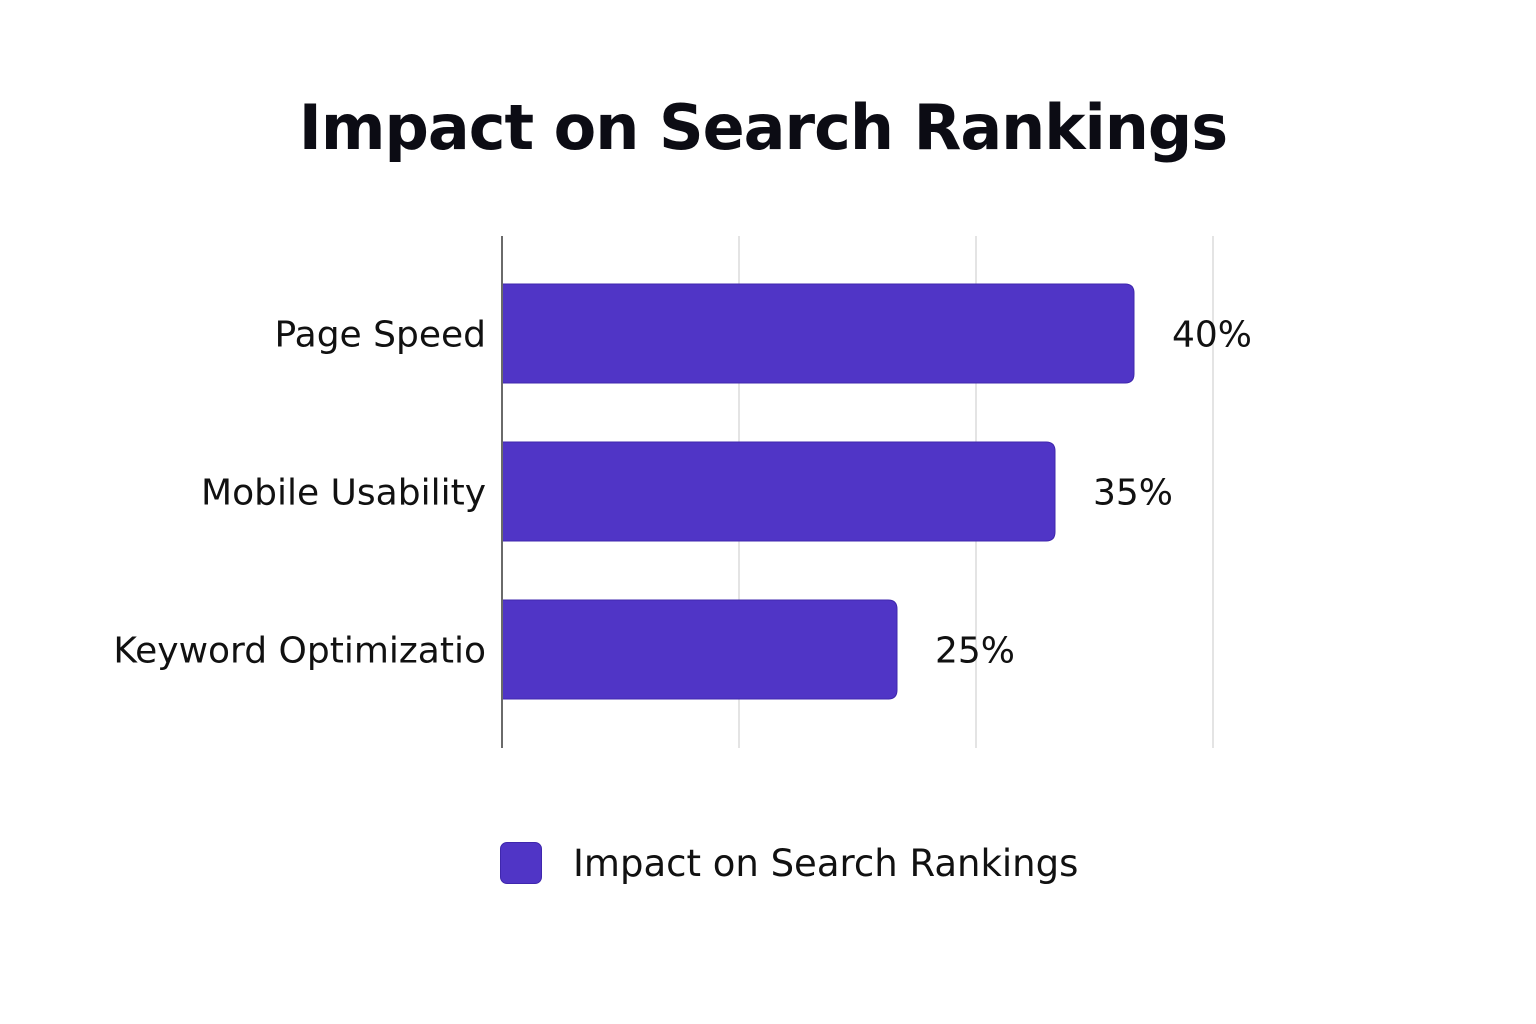  What do you see at coordinates (299, 651) in the screenshot?
I see `category-label: Keyword Optimizatio` at bounding box center [299, 651].